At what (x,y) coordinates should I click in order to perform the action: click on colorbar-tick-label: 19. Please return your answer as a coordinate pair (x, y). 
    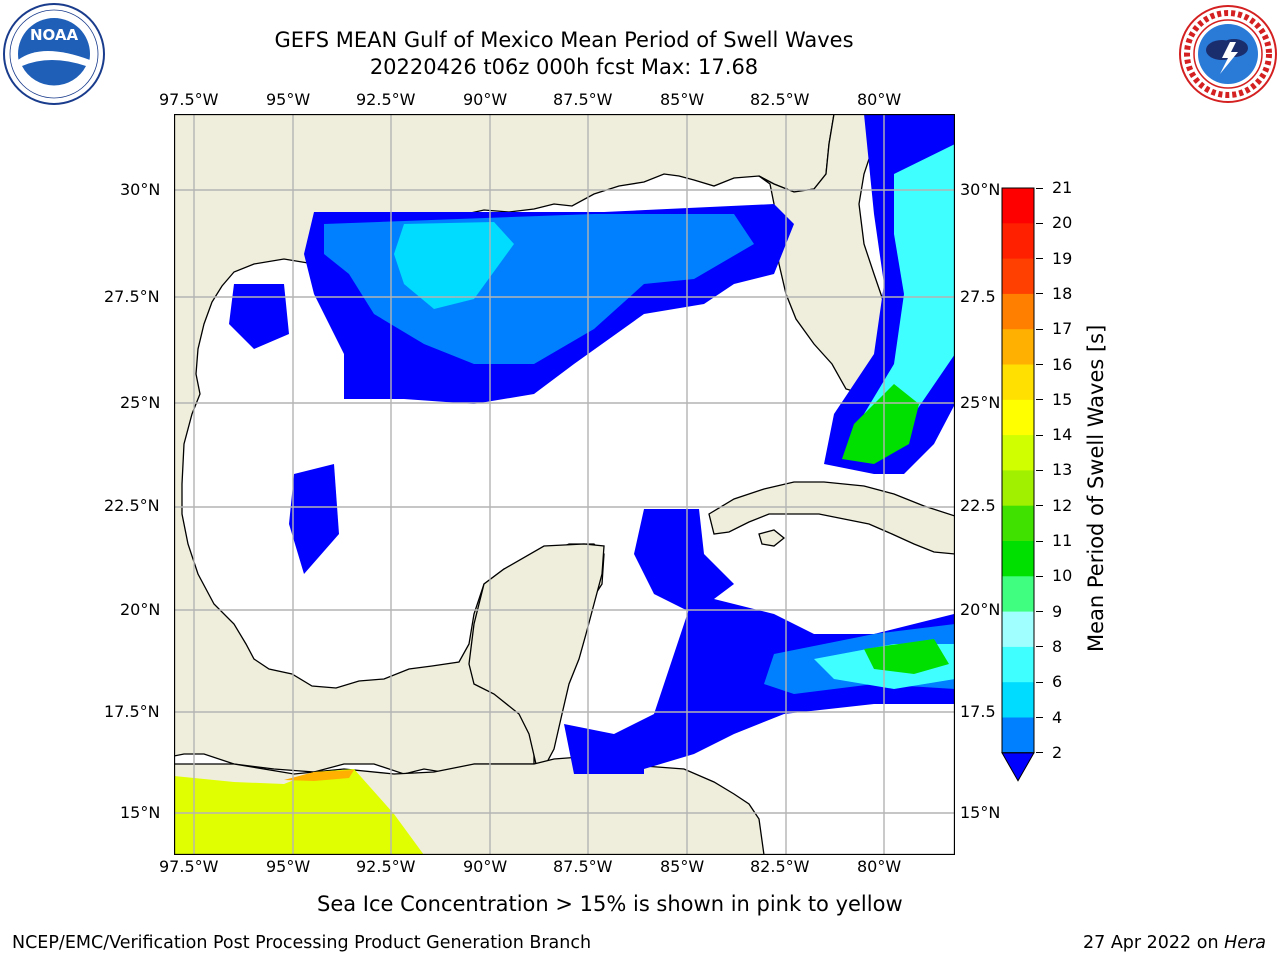
    Looking at the image, I should click on (1062, 258).